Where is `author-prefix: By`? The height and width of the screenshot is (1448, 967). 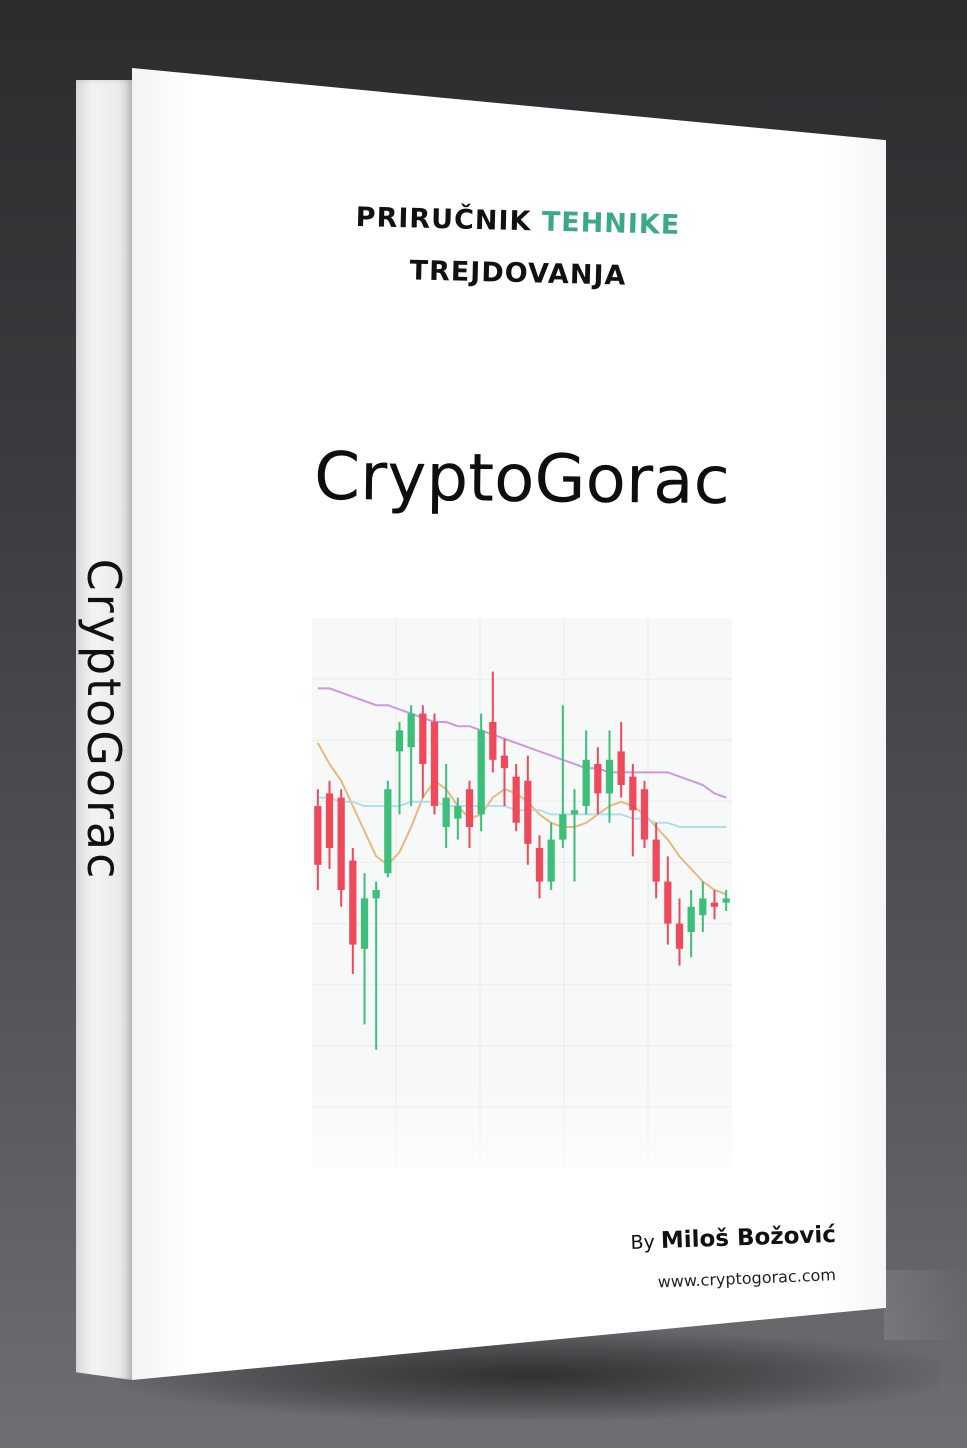
author-prefix: By is located at coordinates (646, 1243).